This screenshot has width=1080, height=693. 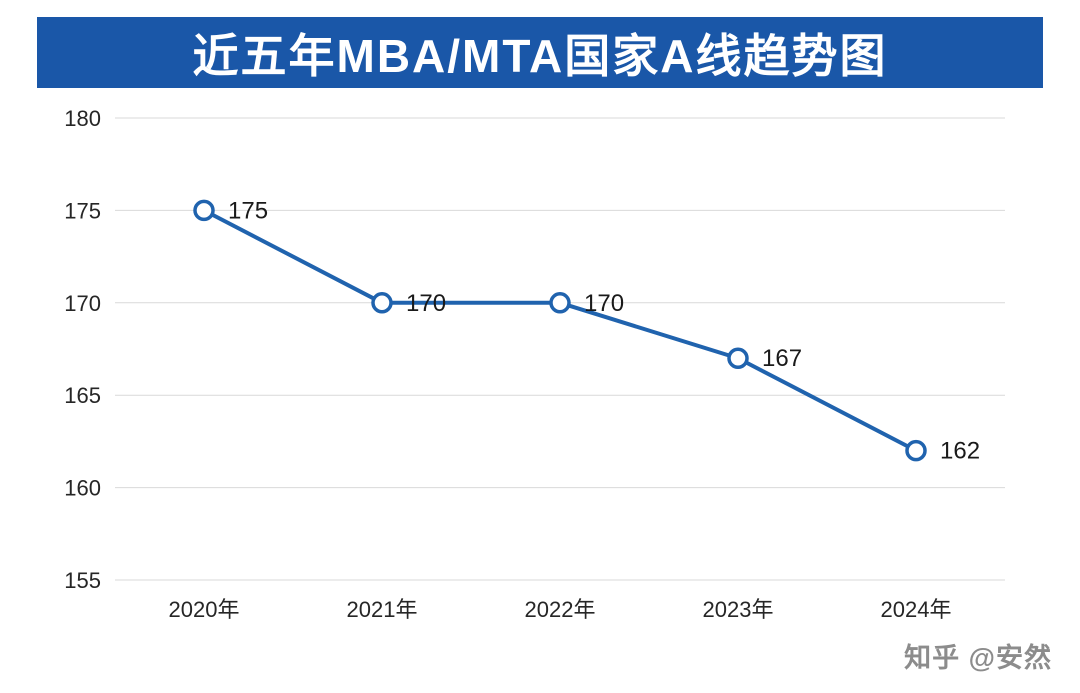 I want to click on x-axis-tick-label: 2024年, so click(x=916, y=609).